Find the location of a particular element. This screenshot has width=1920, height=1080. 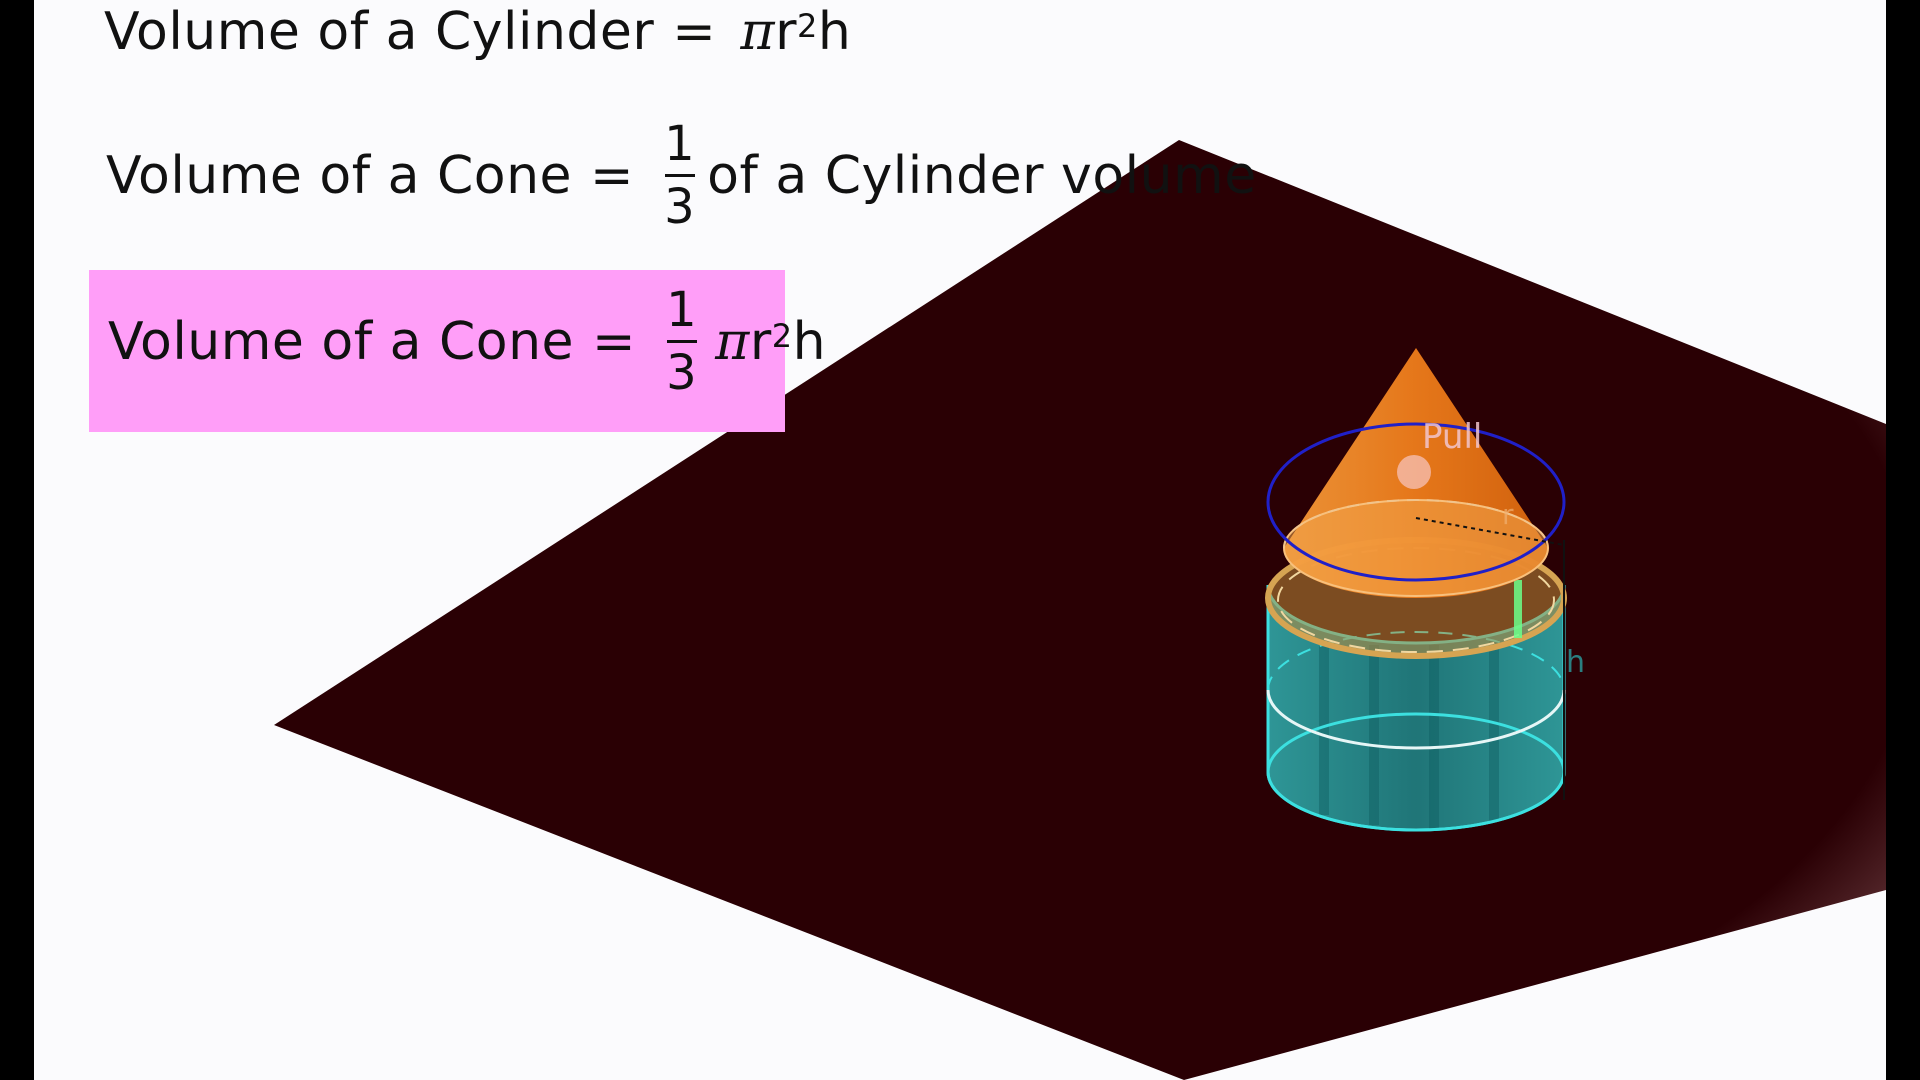

formula-rhs: of a Cylinder volume is located at coordinates (982, 175).